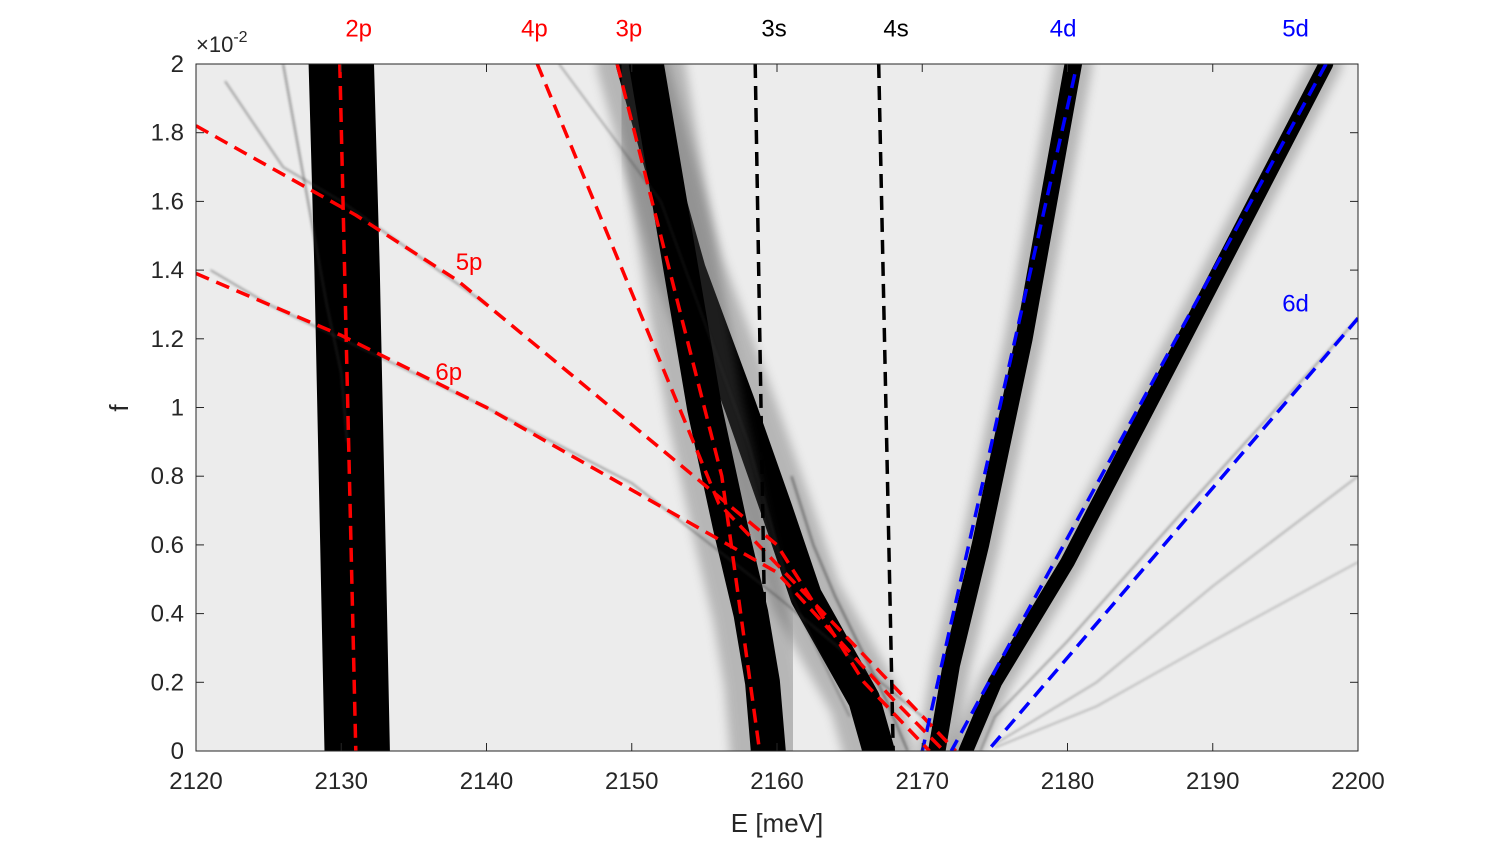  Describe the element at coordinates (195, 781) in the screenshot. I see `x-tick-label: 2120` at that location.